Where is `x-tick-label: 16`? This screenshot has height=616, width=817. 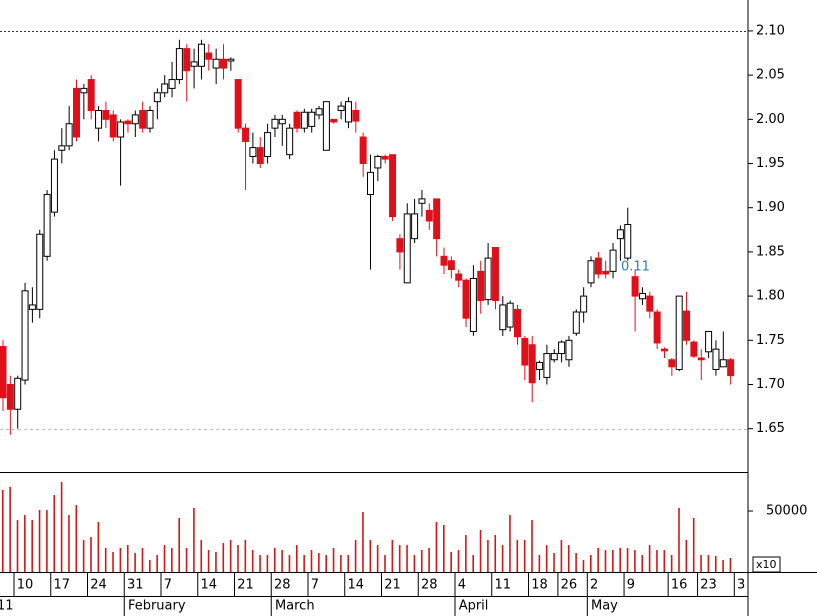 x-tick-label: 16 is located at coordinates (679, 585).